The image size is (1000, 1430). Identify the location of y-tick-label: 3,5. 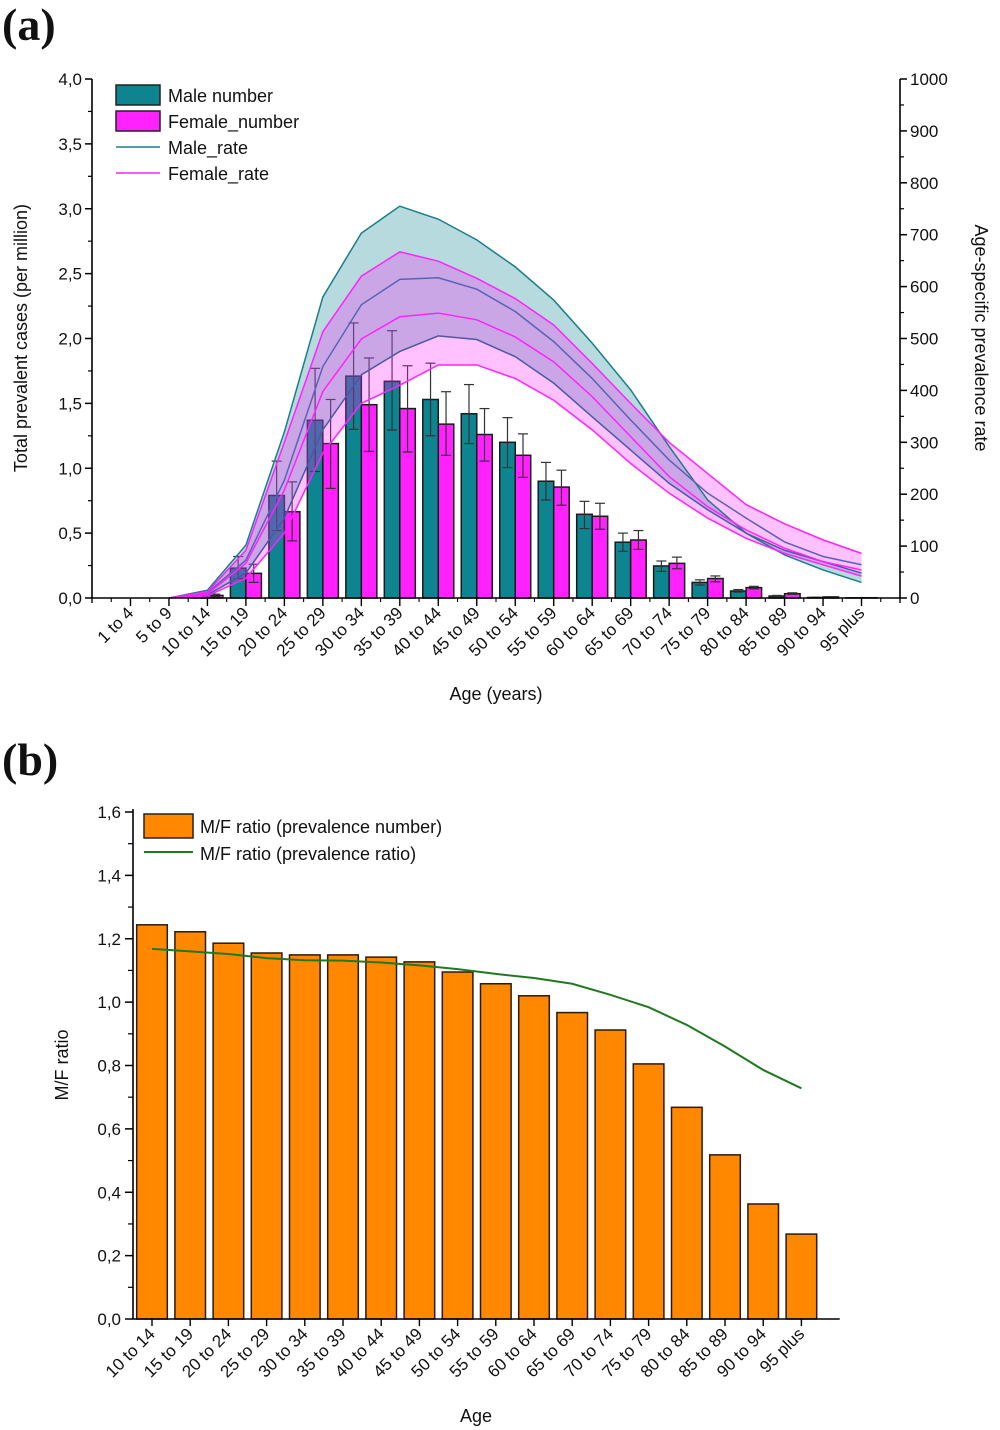
(70, 144).